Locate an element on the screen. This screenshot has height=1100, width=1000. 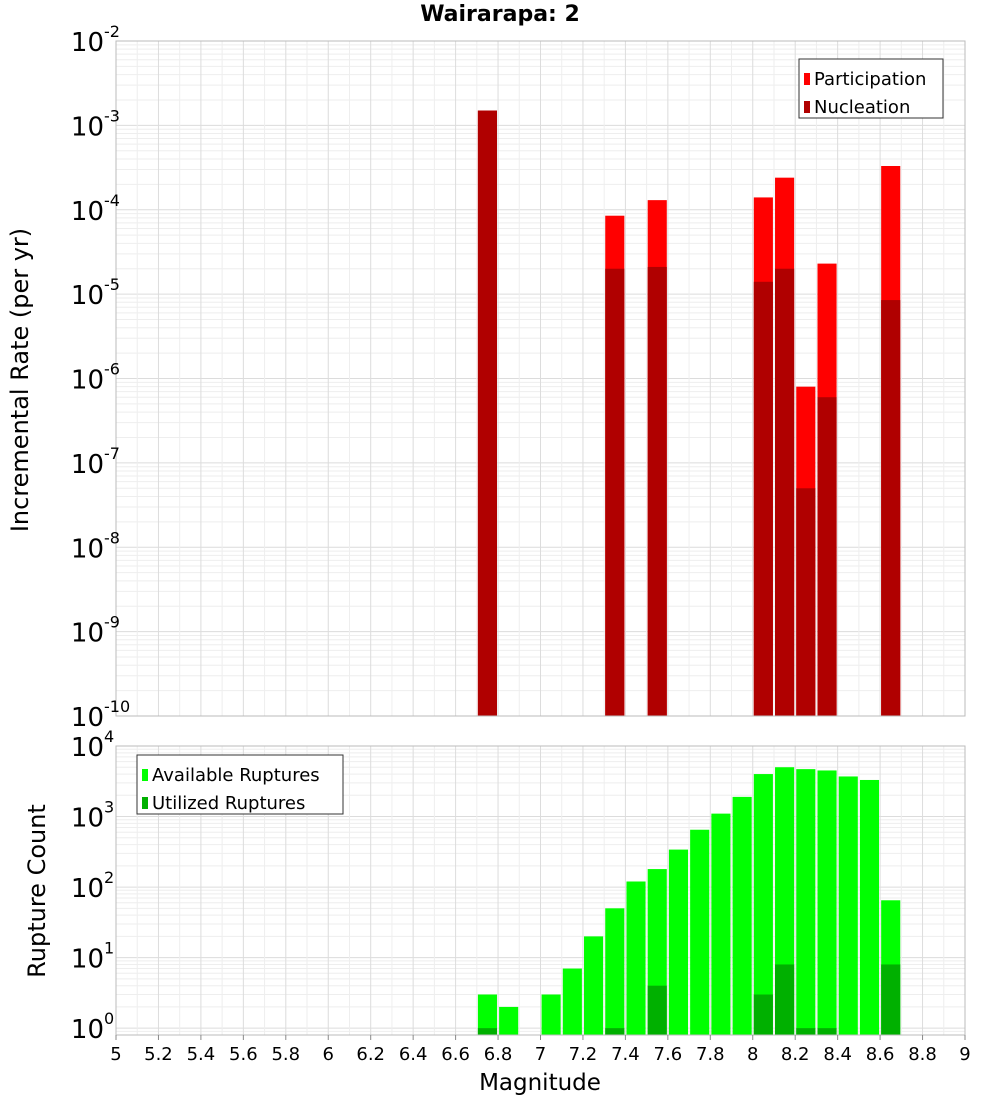
top-legend: Participation Nucleation is located at coordinates (871, 88).